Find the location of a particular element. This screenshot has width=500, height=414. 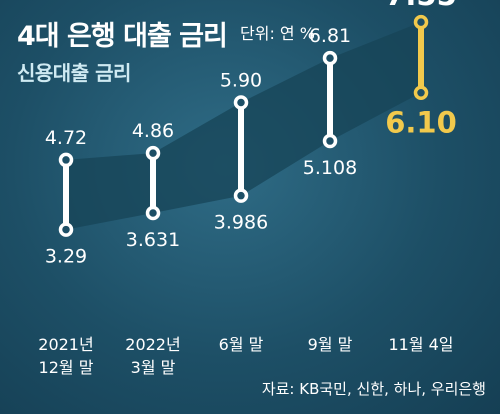

chart-title: 4대 은행 대출 금리 is located at coordinates (122, 36).